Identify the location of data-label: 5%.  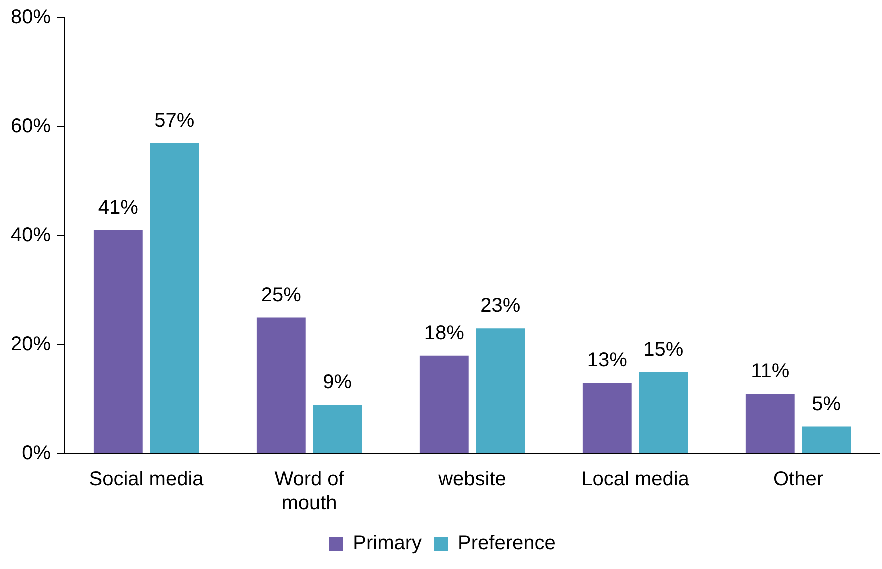
(827, 404).